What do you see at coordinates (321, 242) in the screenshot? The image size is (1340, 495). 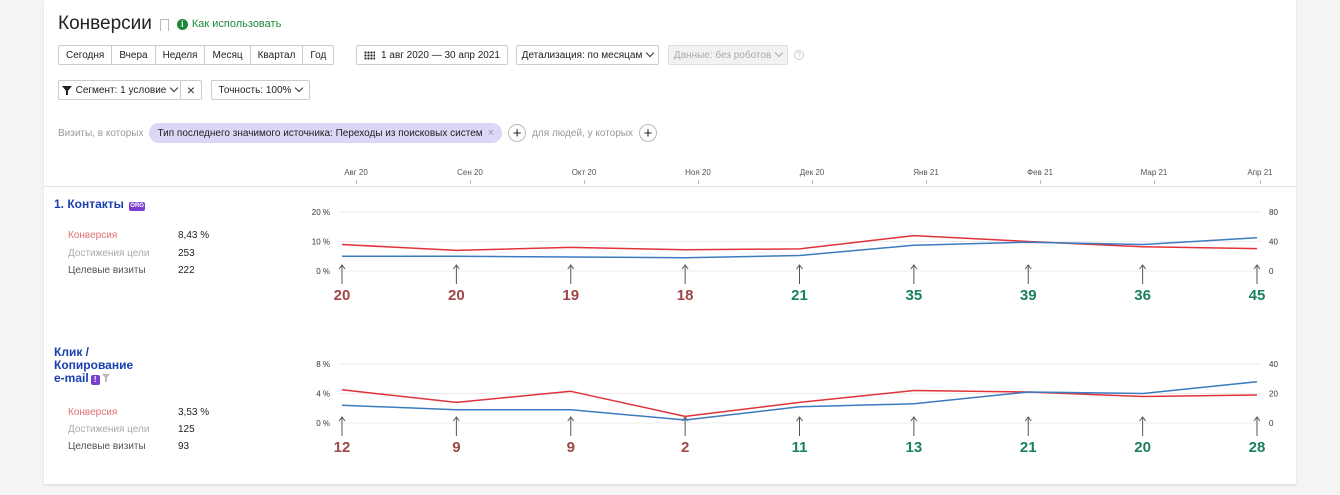 I see `left-axis-tick-label: 10 %` at bounding box center [321, 242].